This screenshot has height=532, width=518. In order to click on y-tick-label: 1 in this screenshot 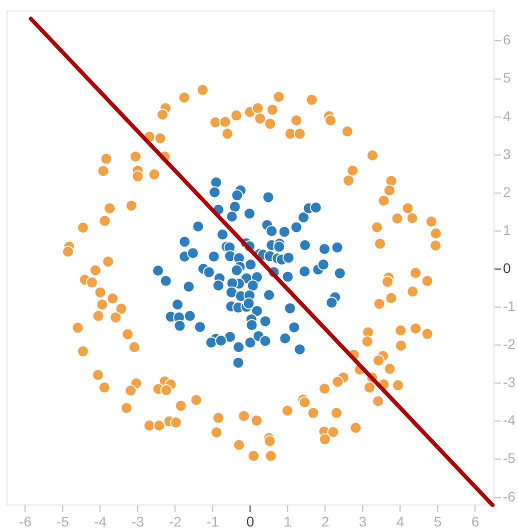, I will do `click(507, 230)`.